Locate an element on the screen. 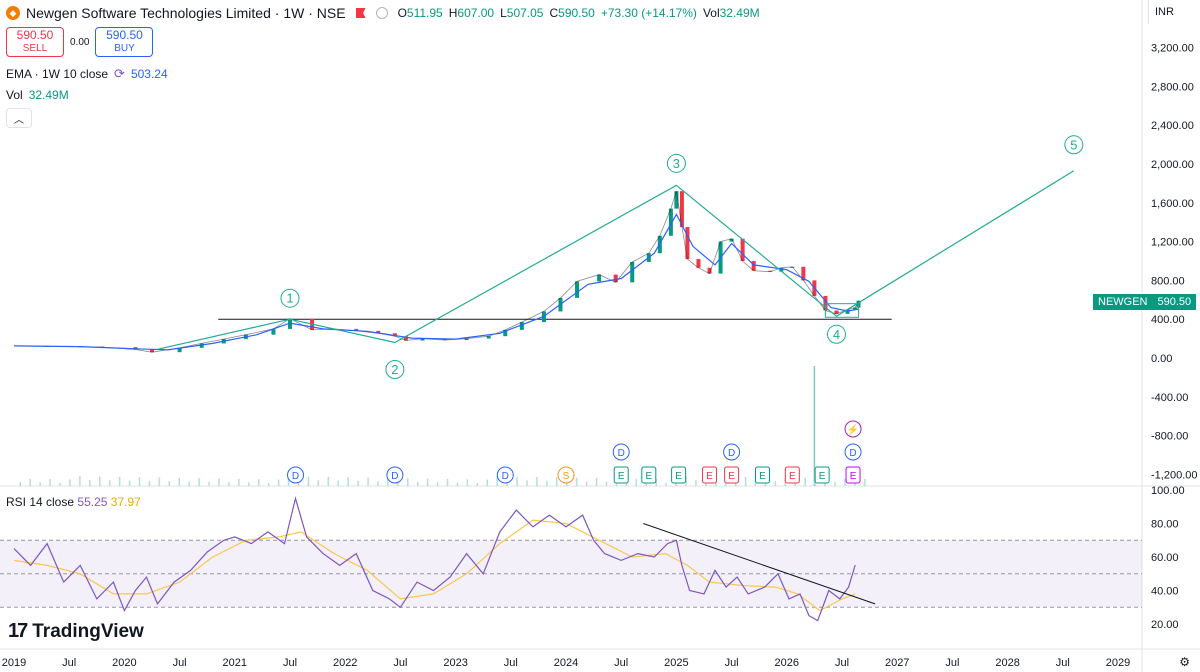 The image size is (1200, 672). volume-legend: Vol 32.49M is located at coordinates (37, 95).